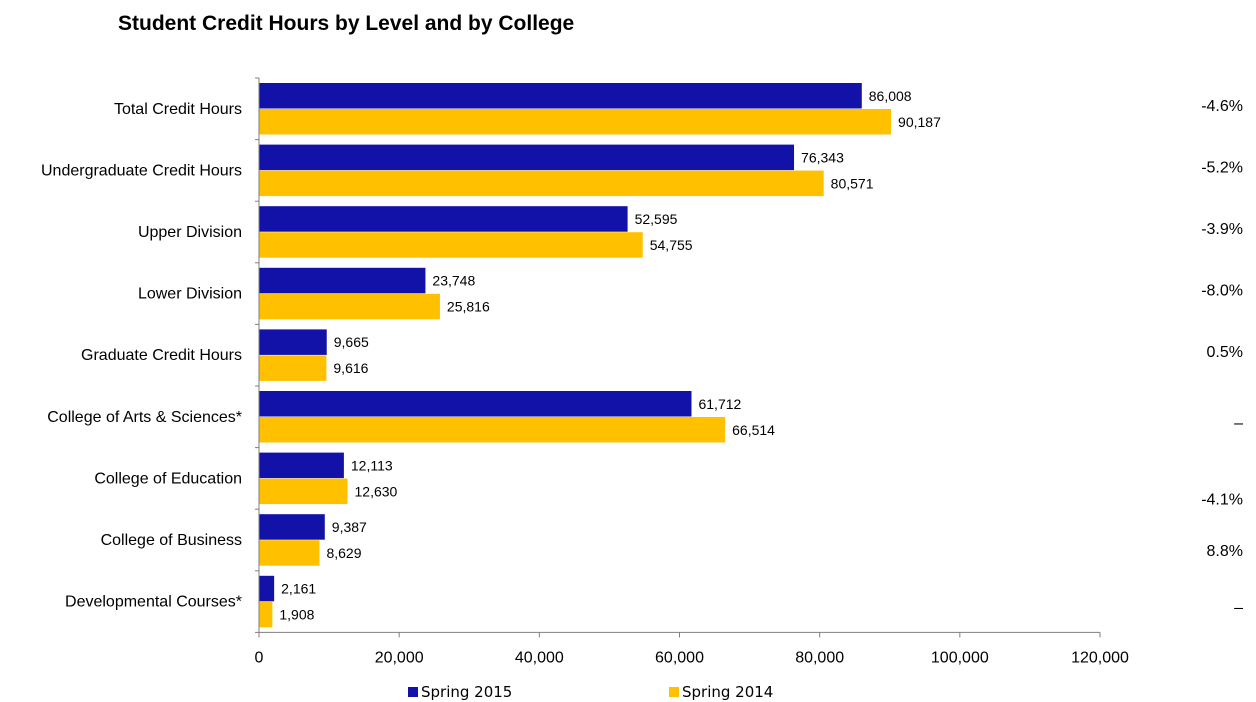 The width and height of the screenshot is (1256, 702). What do you see at coordinates (679, 657) in the screenshot?
I see `x-tick-label-3: 60,000` at bounding box center [679, 657].